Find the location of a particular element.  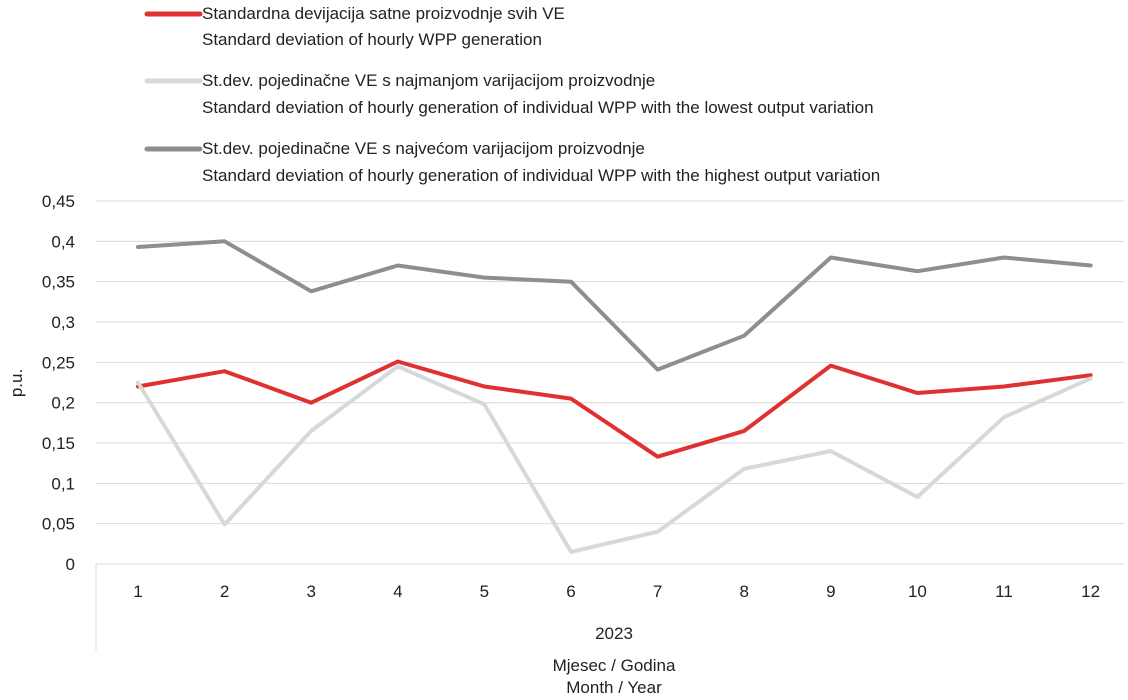

y-tick-label: 0,05 is located at coordinates (58, 524).